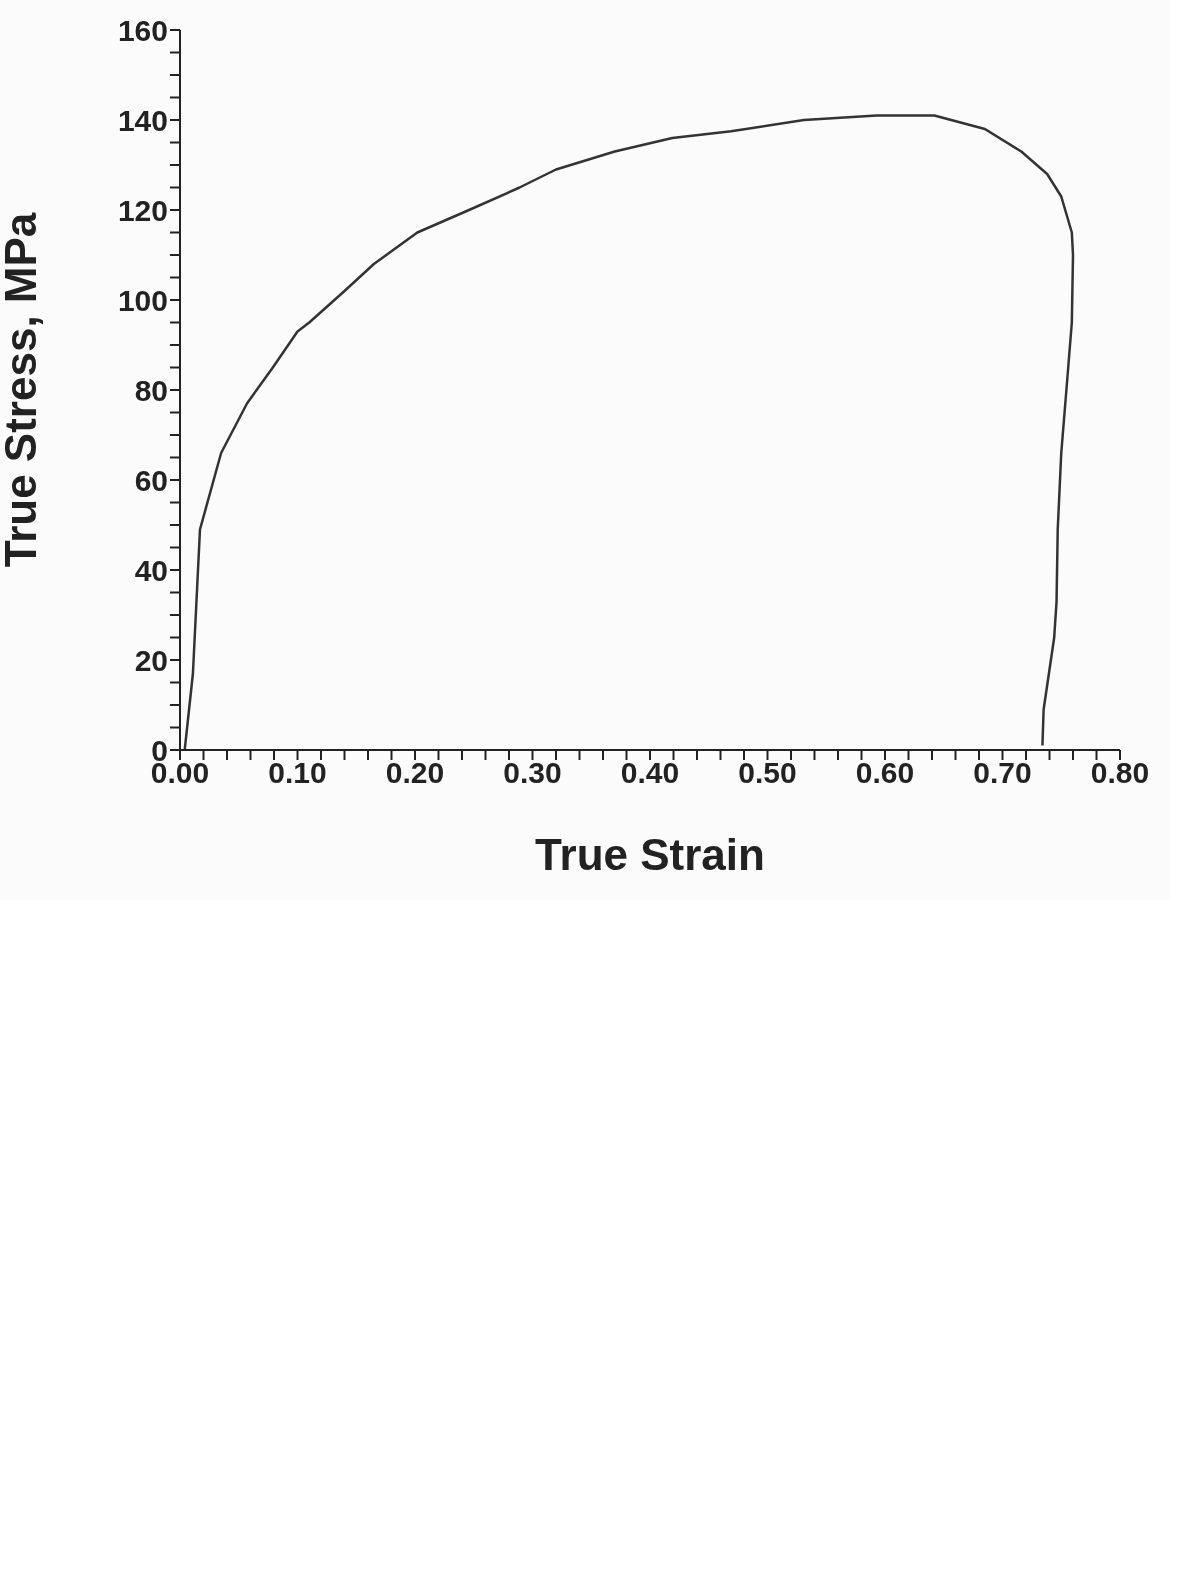  What do you see at coordinates (142, 30) in the screenshot?
I see `y-tick-label: 160` at bounding box center [142, 30].